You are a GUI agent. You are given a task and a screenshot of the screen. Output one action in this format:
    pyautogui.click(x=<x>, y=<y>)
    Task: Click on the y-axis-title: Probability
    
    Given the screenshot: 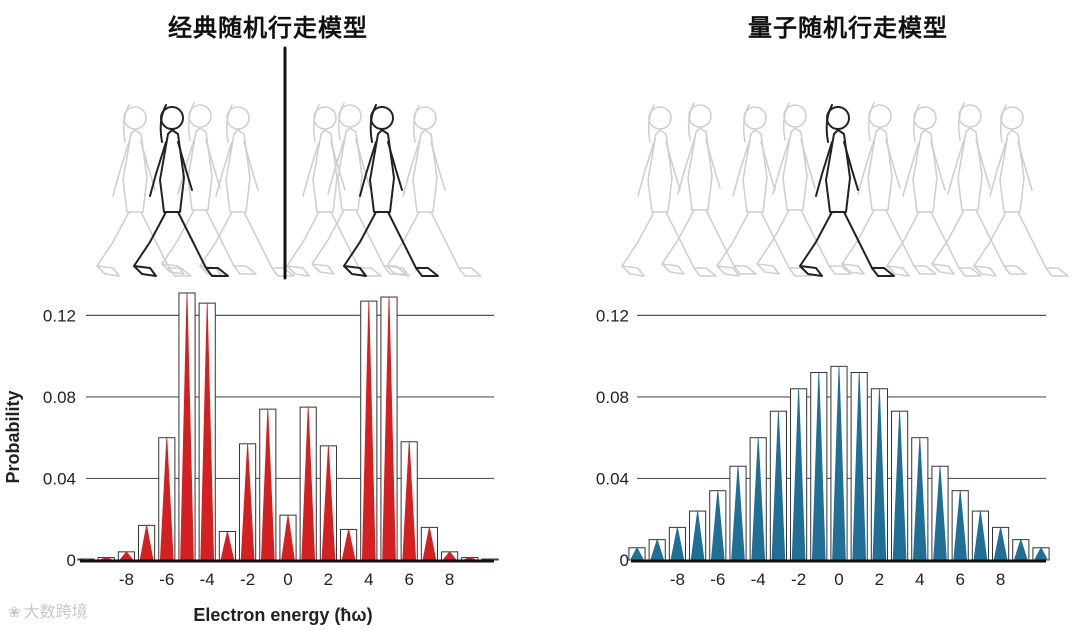 What is the action you would take?
    pyautogui.click(x=13, y=436)
    